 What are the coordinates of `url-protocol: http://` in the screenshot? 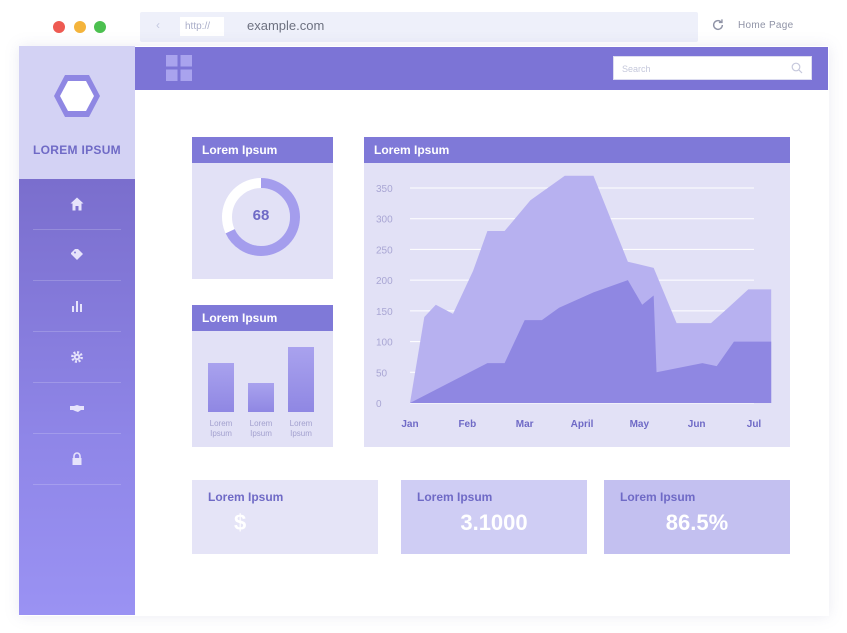 It's located at (202, 26).